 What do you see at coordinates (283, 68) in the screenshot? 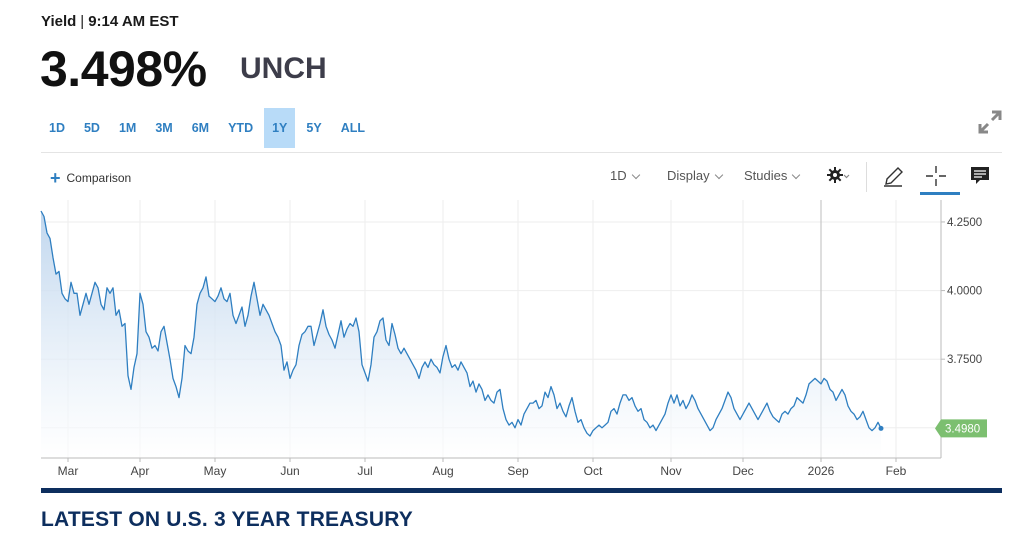
I see `price-change: UNCH` at bounding box center [283, 68].